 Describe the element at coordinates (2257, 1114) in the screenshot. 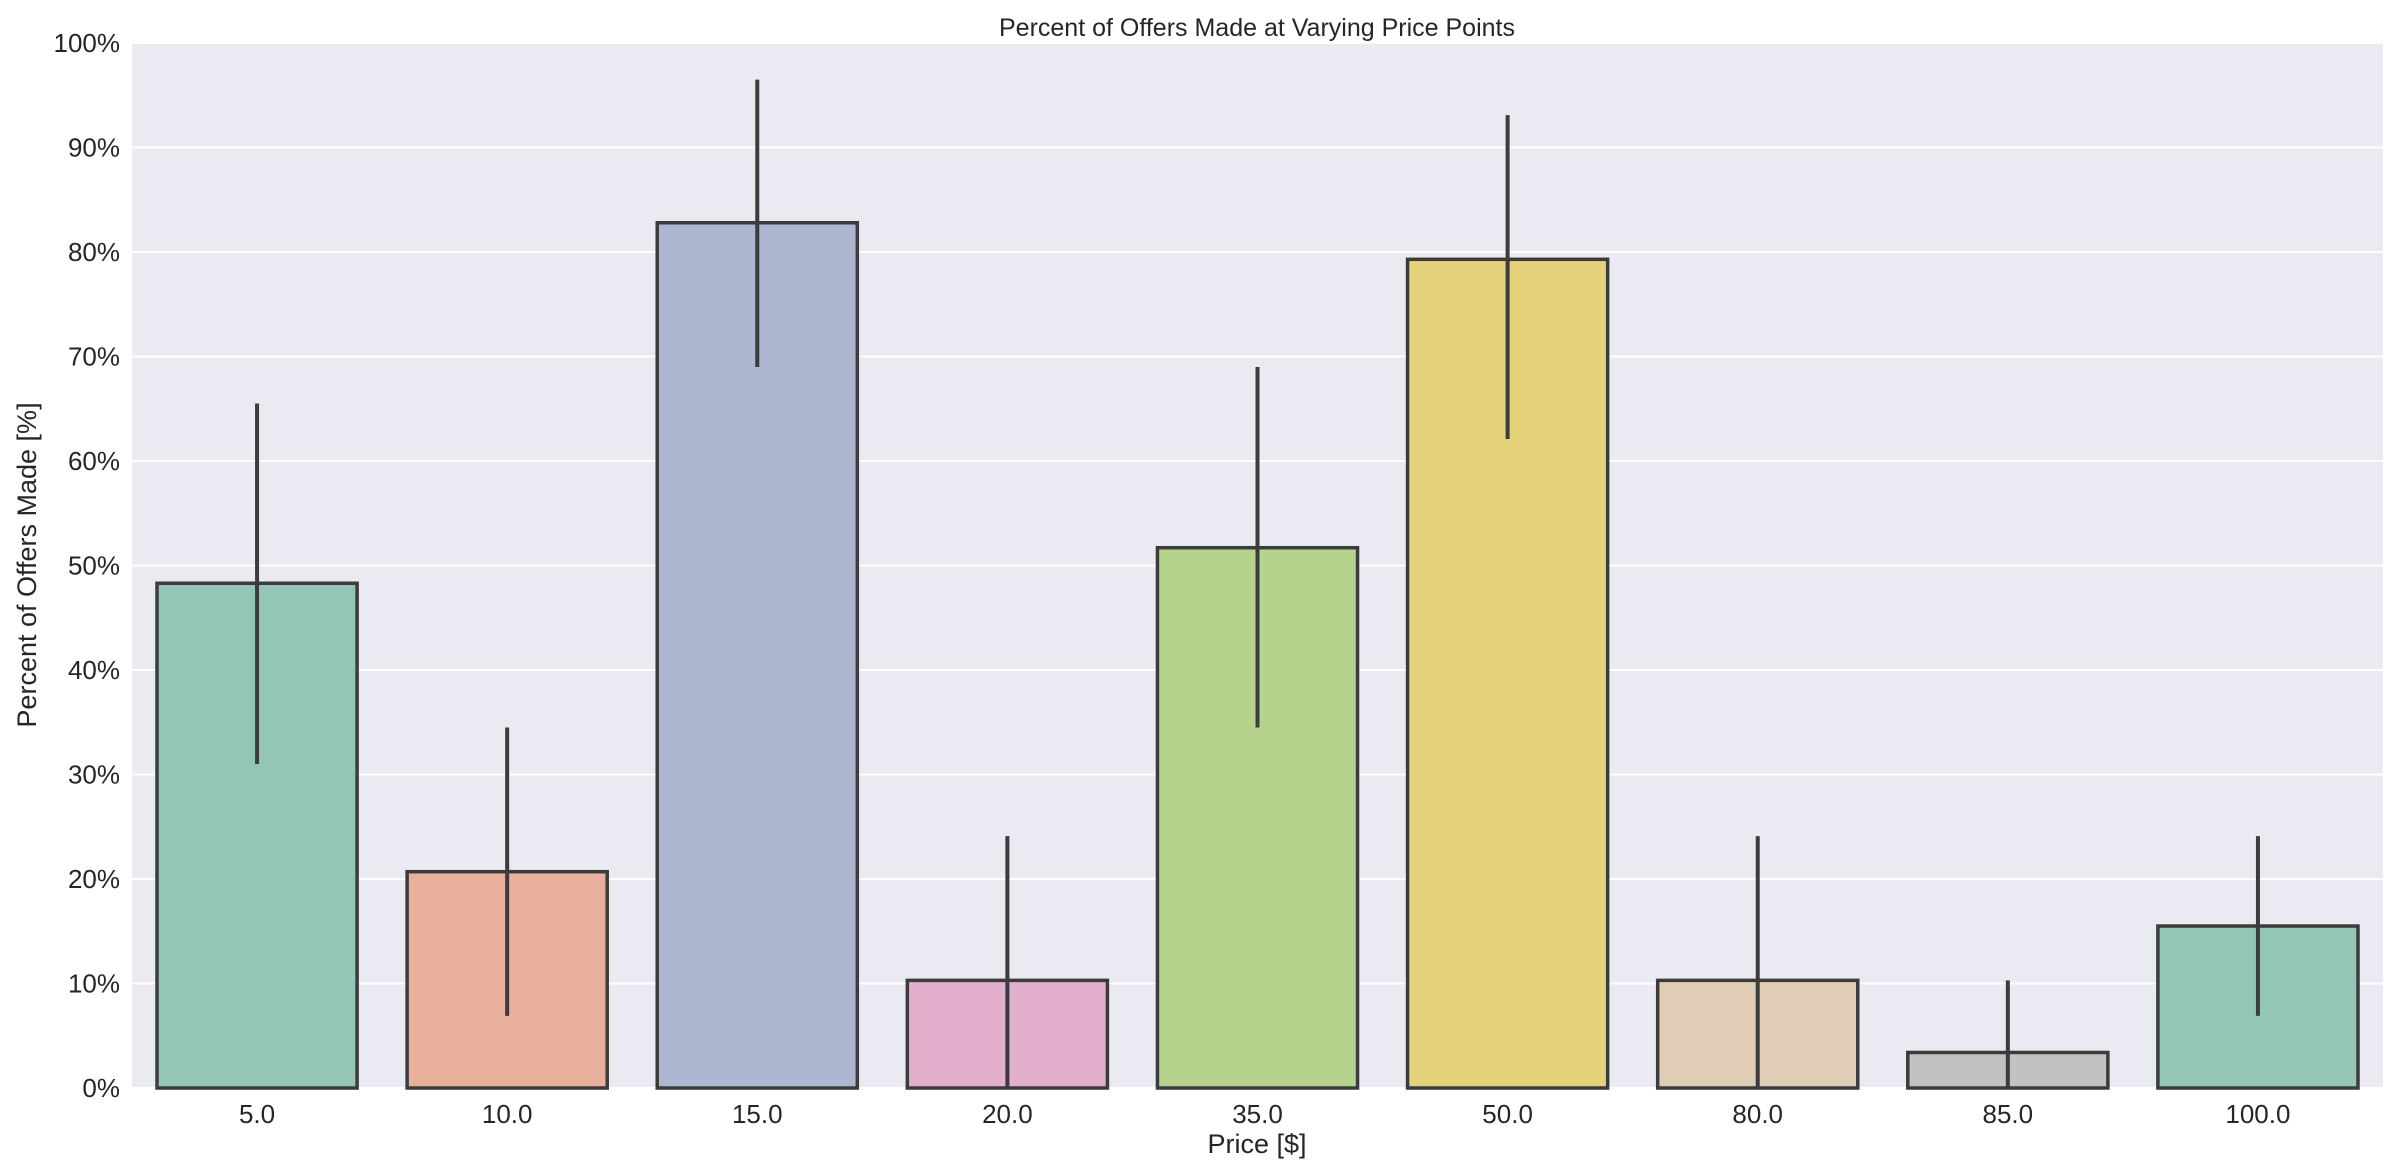

I see `x-tick-label: 100.0` at that location.